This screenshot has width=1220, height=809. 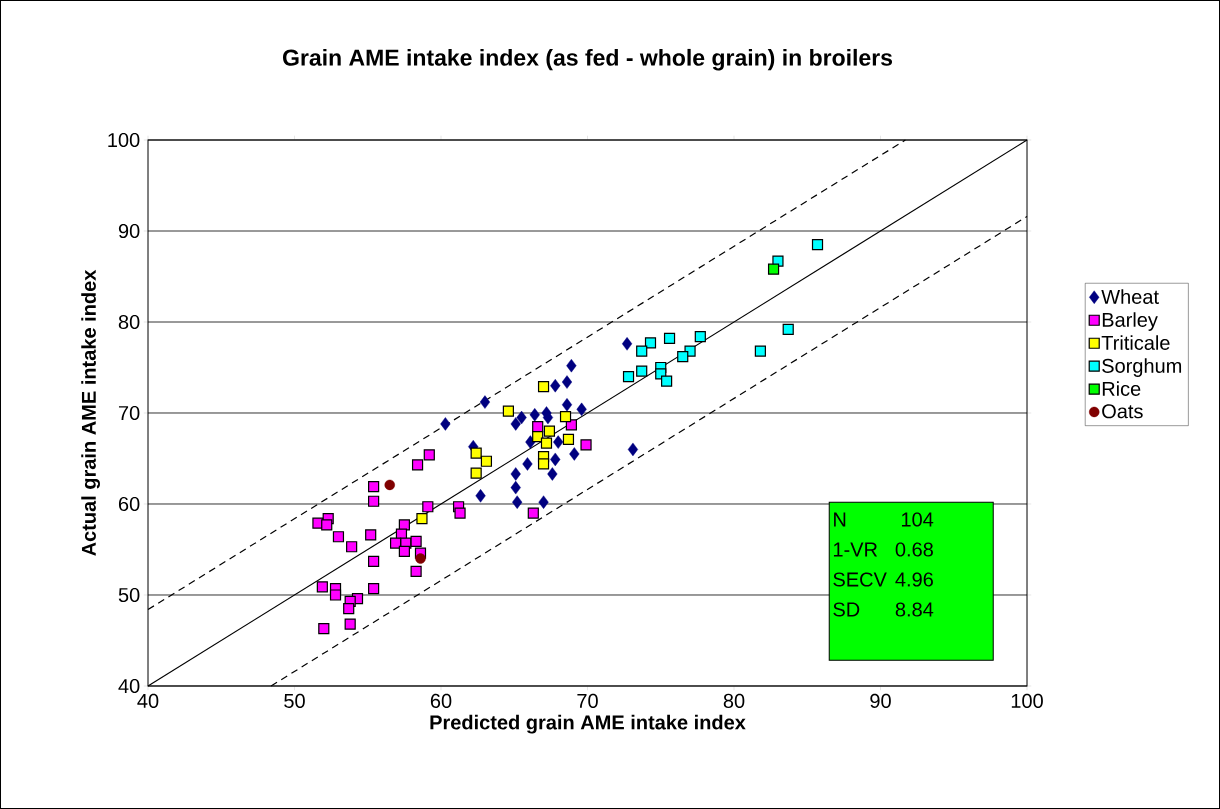 What do you see at coordinates (588, 59) in the screenshot?
I see `chart-title: Grain AME intake index (as fed - whole grain) in broilers` at bounding box center [588, 59].